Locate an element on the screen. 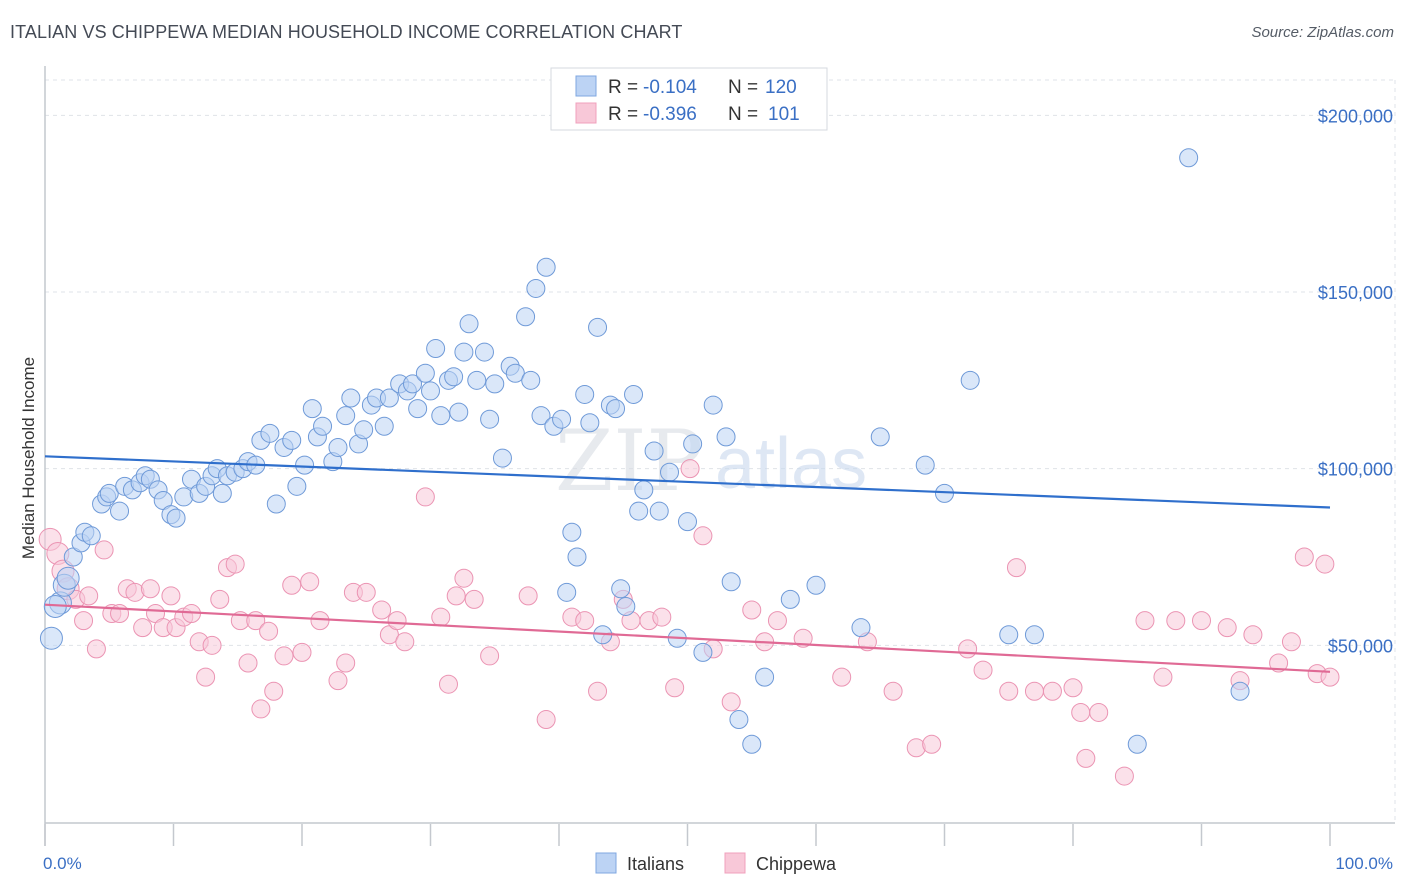  bottom-legend-swatch-chippewa is located at coordinates (735, 863).